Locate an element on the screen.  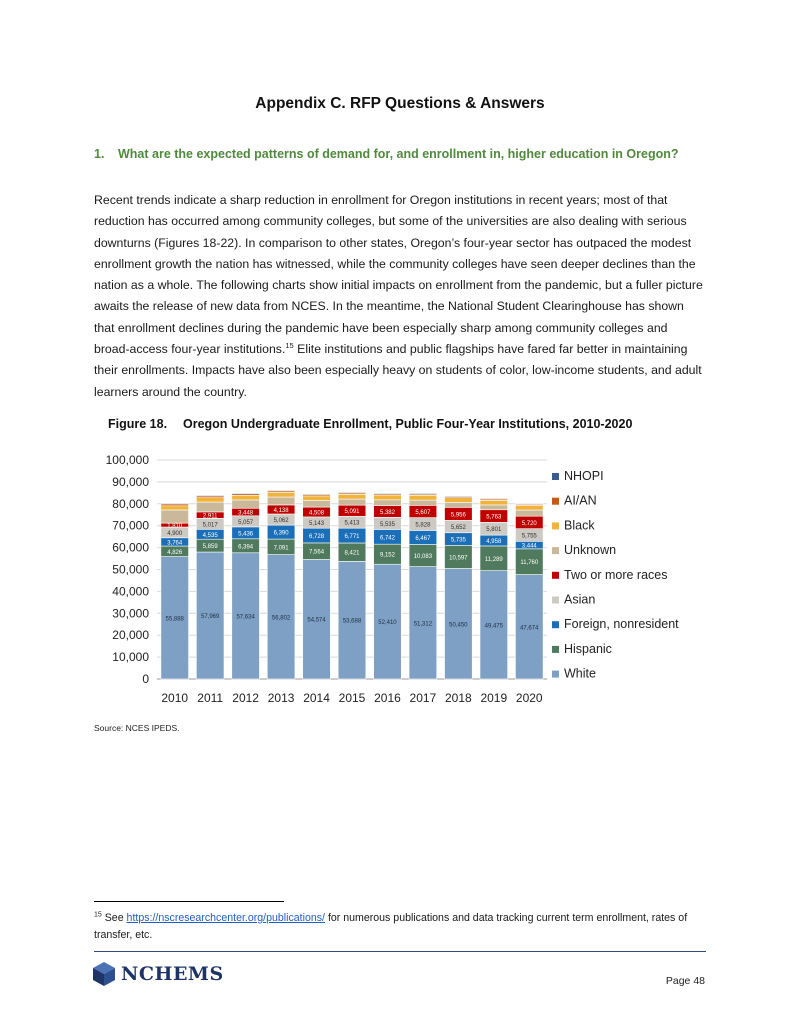
bar-segment-hispanic is located at coordinates (493, 558).